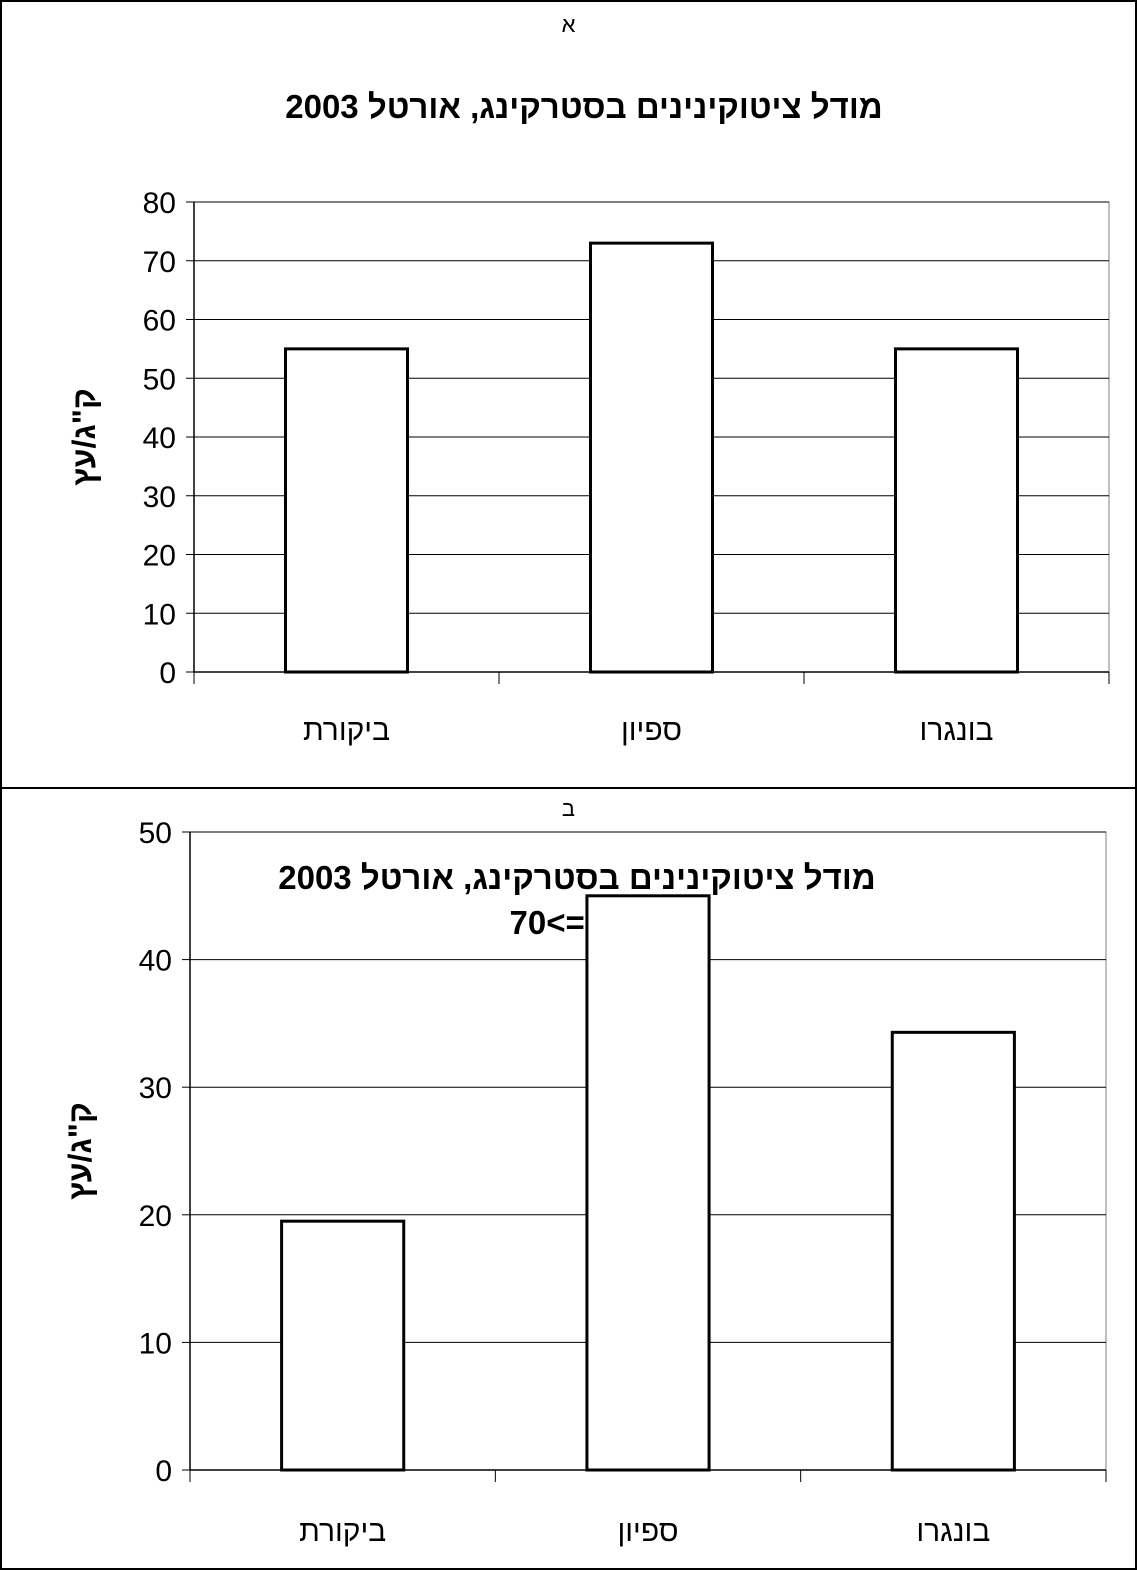 The width and height of the screenshot is (1137, 1570). What do you see at coordinates (159, 321) in the screenshot?
I see `y-tick-label: 60` at bounding box center [159, 321].